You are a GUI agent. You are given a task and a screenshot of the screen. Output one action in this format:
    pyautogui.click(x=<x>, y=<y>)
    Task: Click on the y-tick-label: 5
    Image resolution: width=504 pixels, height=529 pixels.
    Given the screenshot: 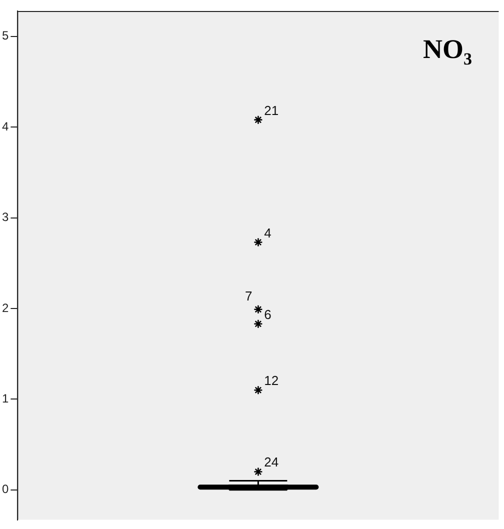 What is the action you would take?
    pyautogui.click(x=5, y=35)
    